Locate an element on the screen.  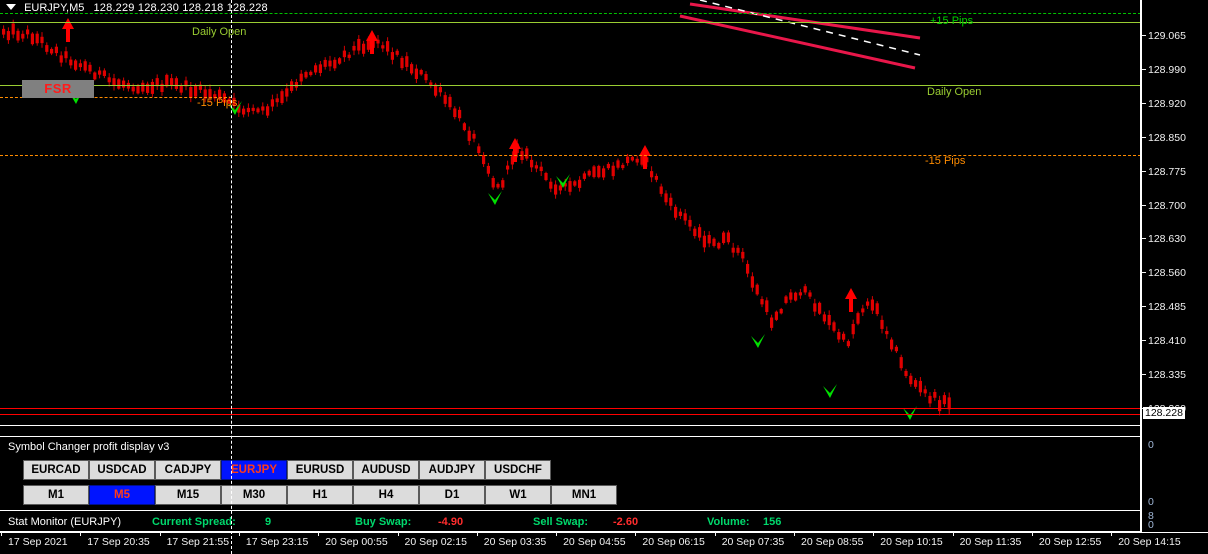
symbol-timeframe-label: EURJPY,M5 is located at coordinates (54, 8).